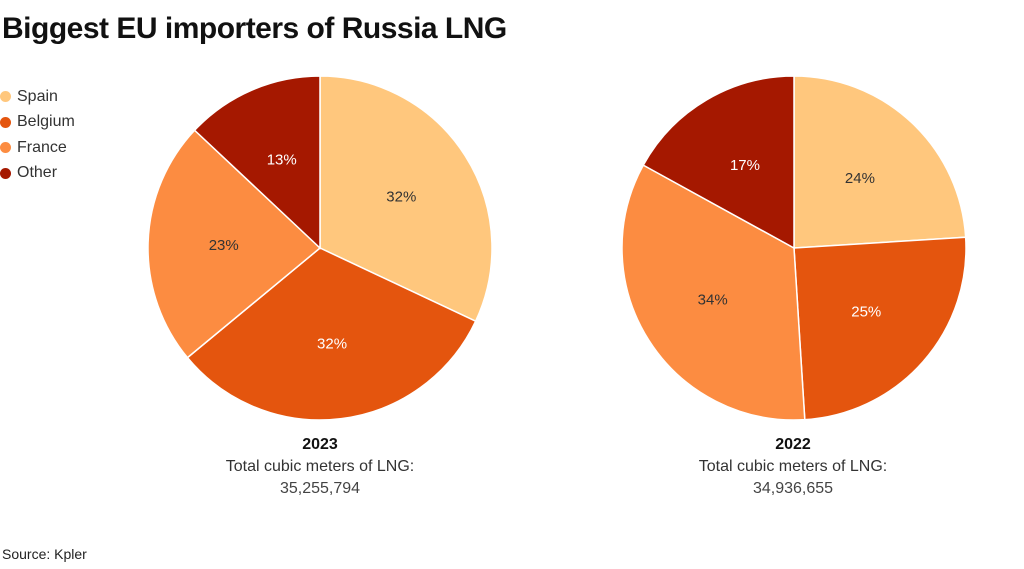 This screenshot has width=1024, height=569. I want to click on pie-slice-other-2023, so click(257, 162).